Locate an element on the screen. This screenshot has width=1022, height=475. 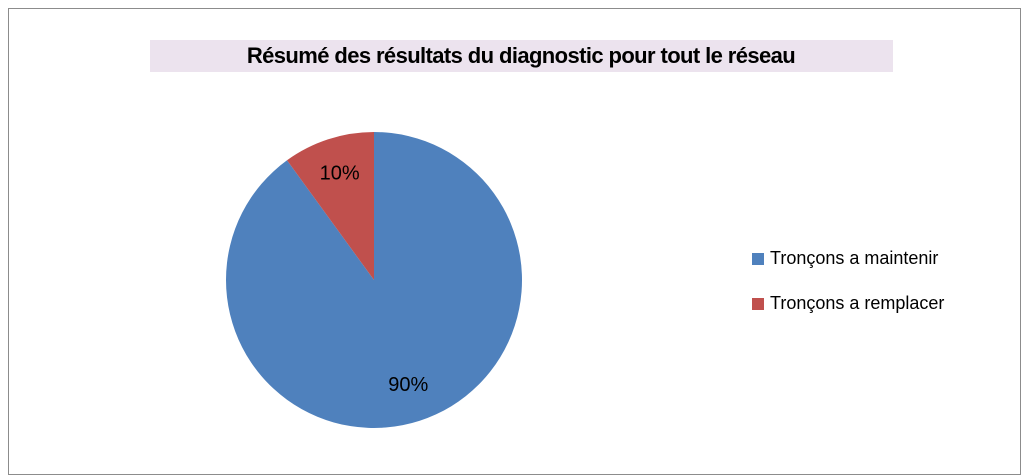
legend-label: Tronçons a maintenir is located at coordinates (854, 258).